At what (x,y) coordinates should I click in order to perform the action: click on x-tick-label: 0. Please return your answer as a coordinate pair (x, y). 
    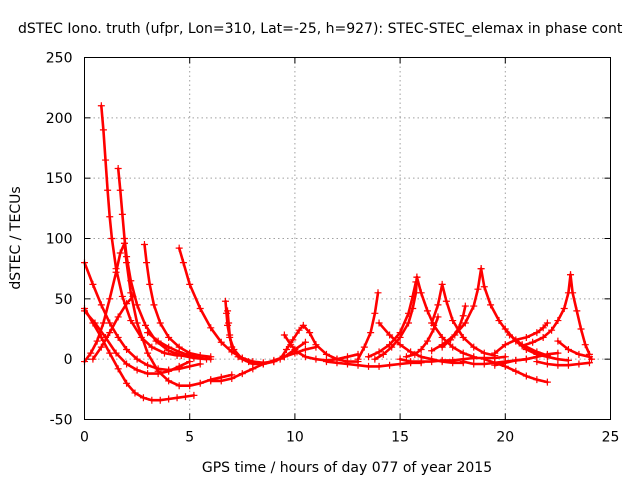
    Looking at the image, I should click on (84, 438).